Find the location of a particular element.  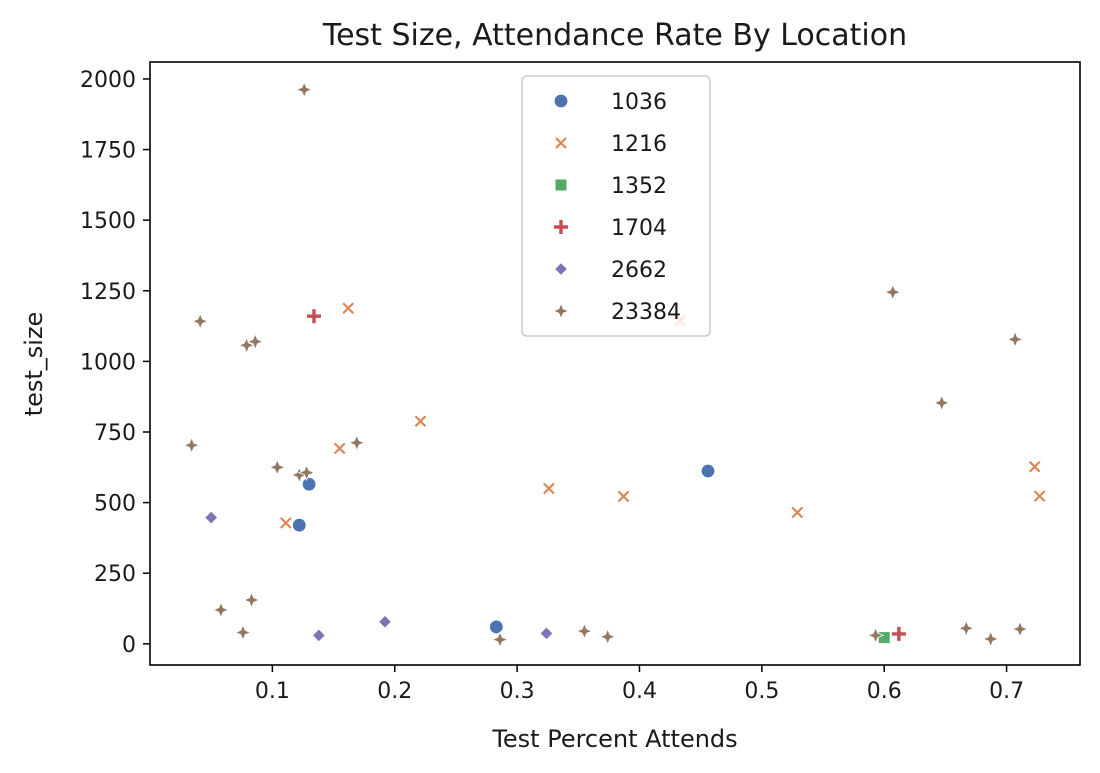

x-axis-ticks: 0.1 0.2 0.3 0.4 0.5 0.6 0.7 is located at coordinates (639, 684).